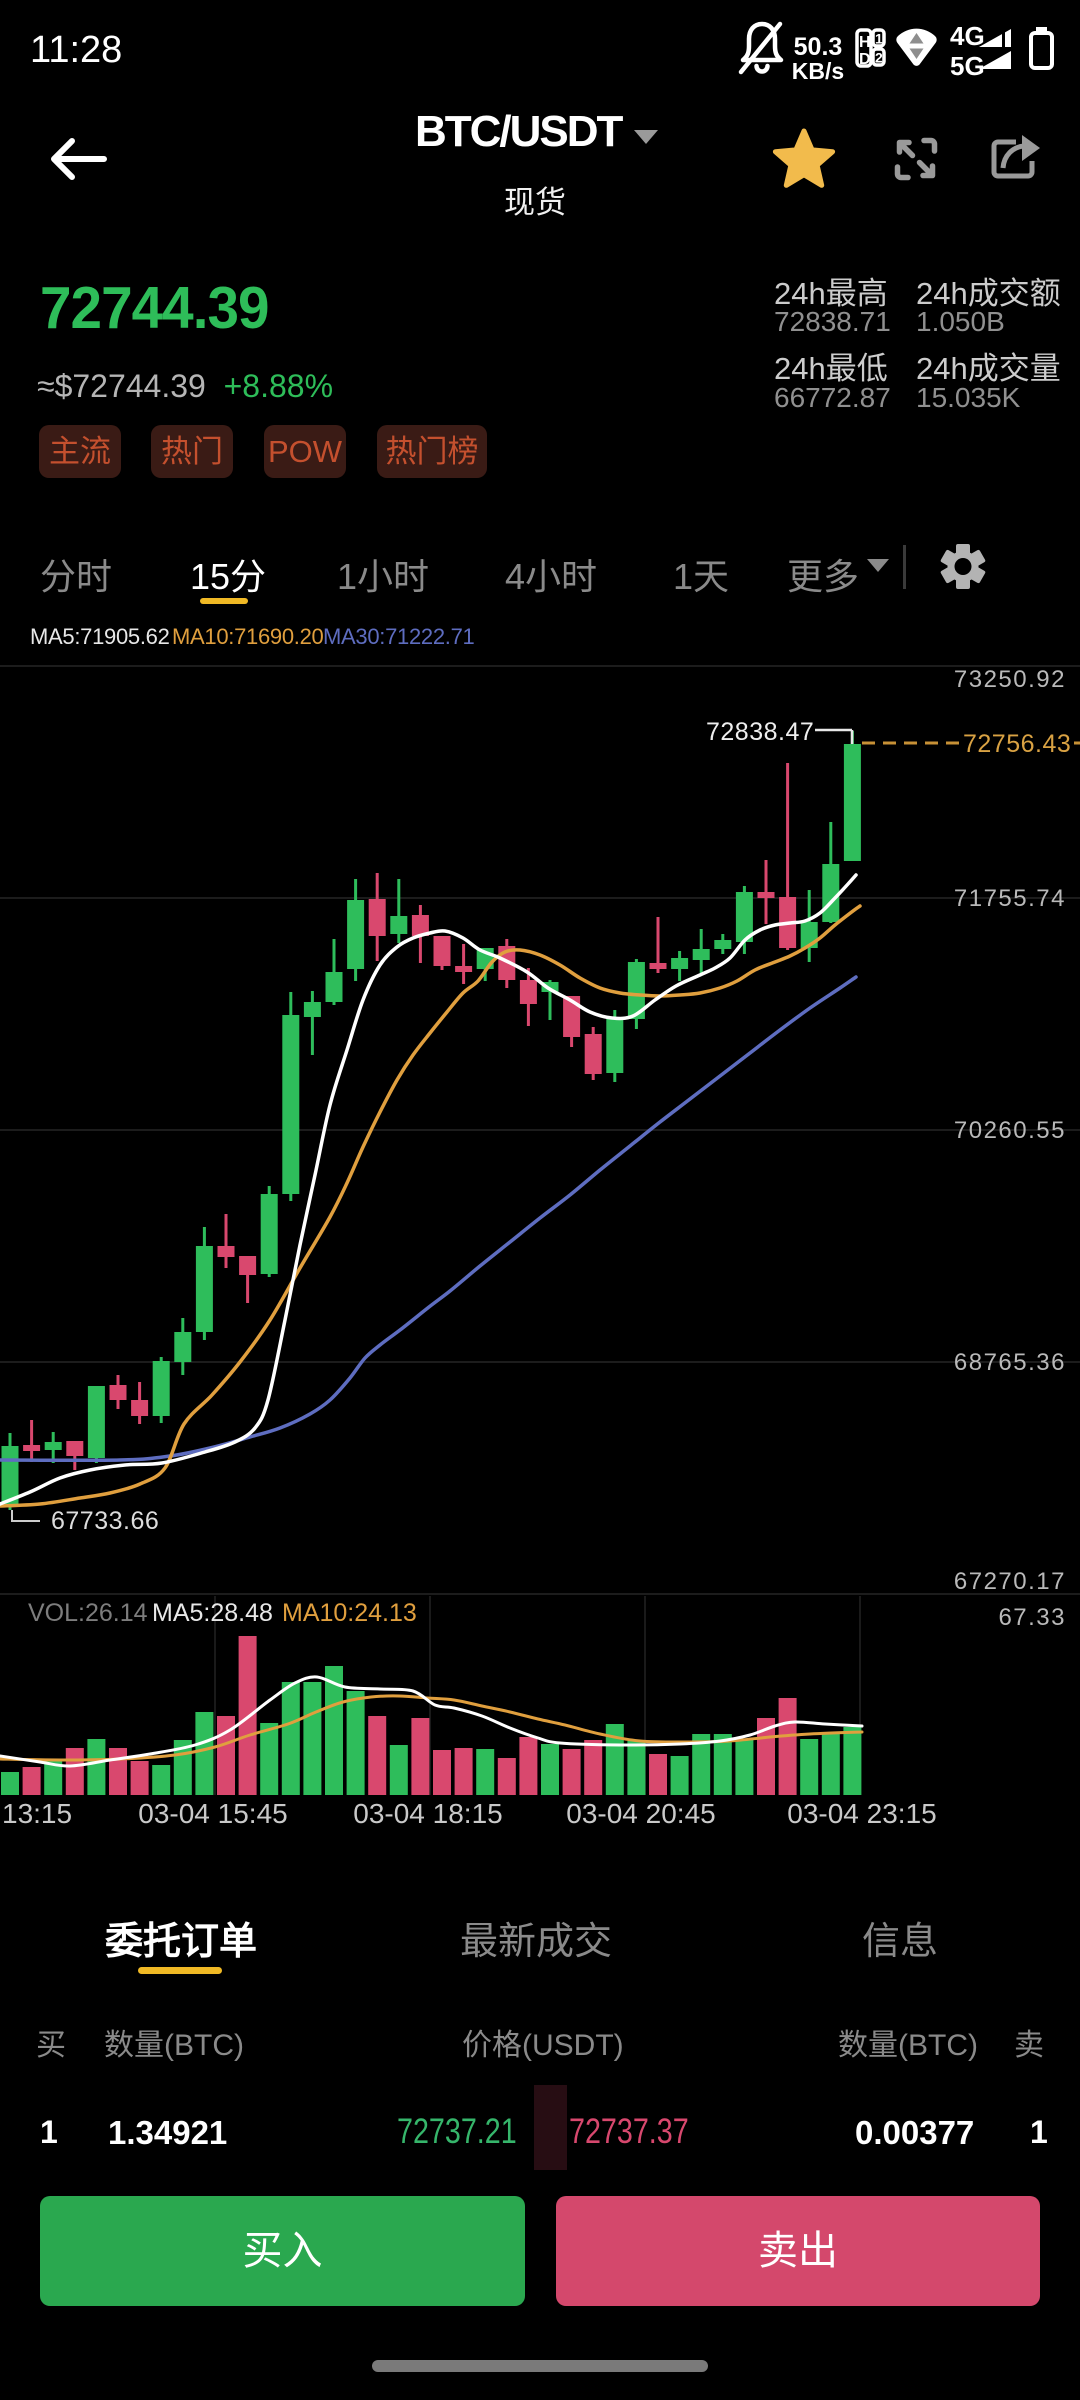  What do you see at coordinates (349, 1613) in the screenshot?
I see `svg-text: MA10:24.13` at bounding box center [349, 1613].